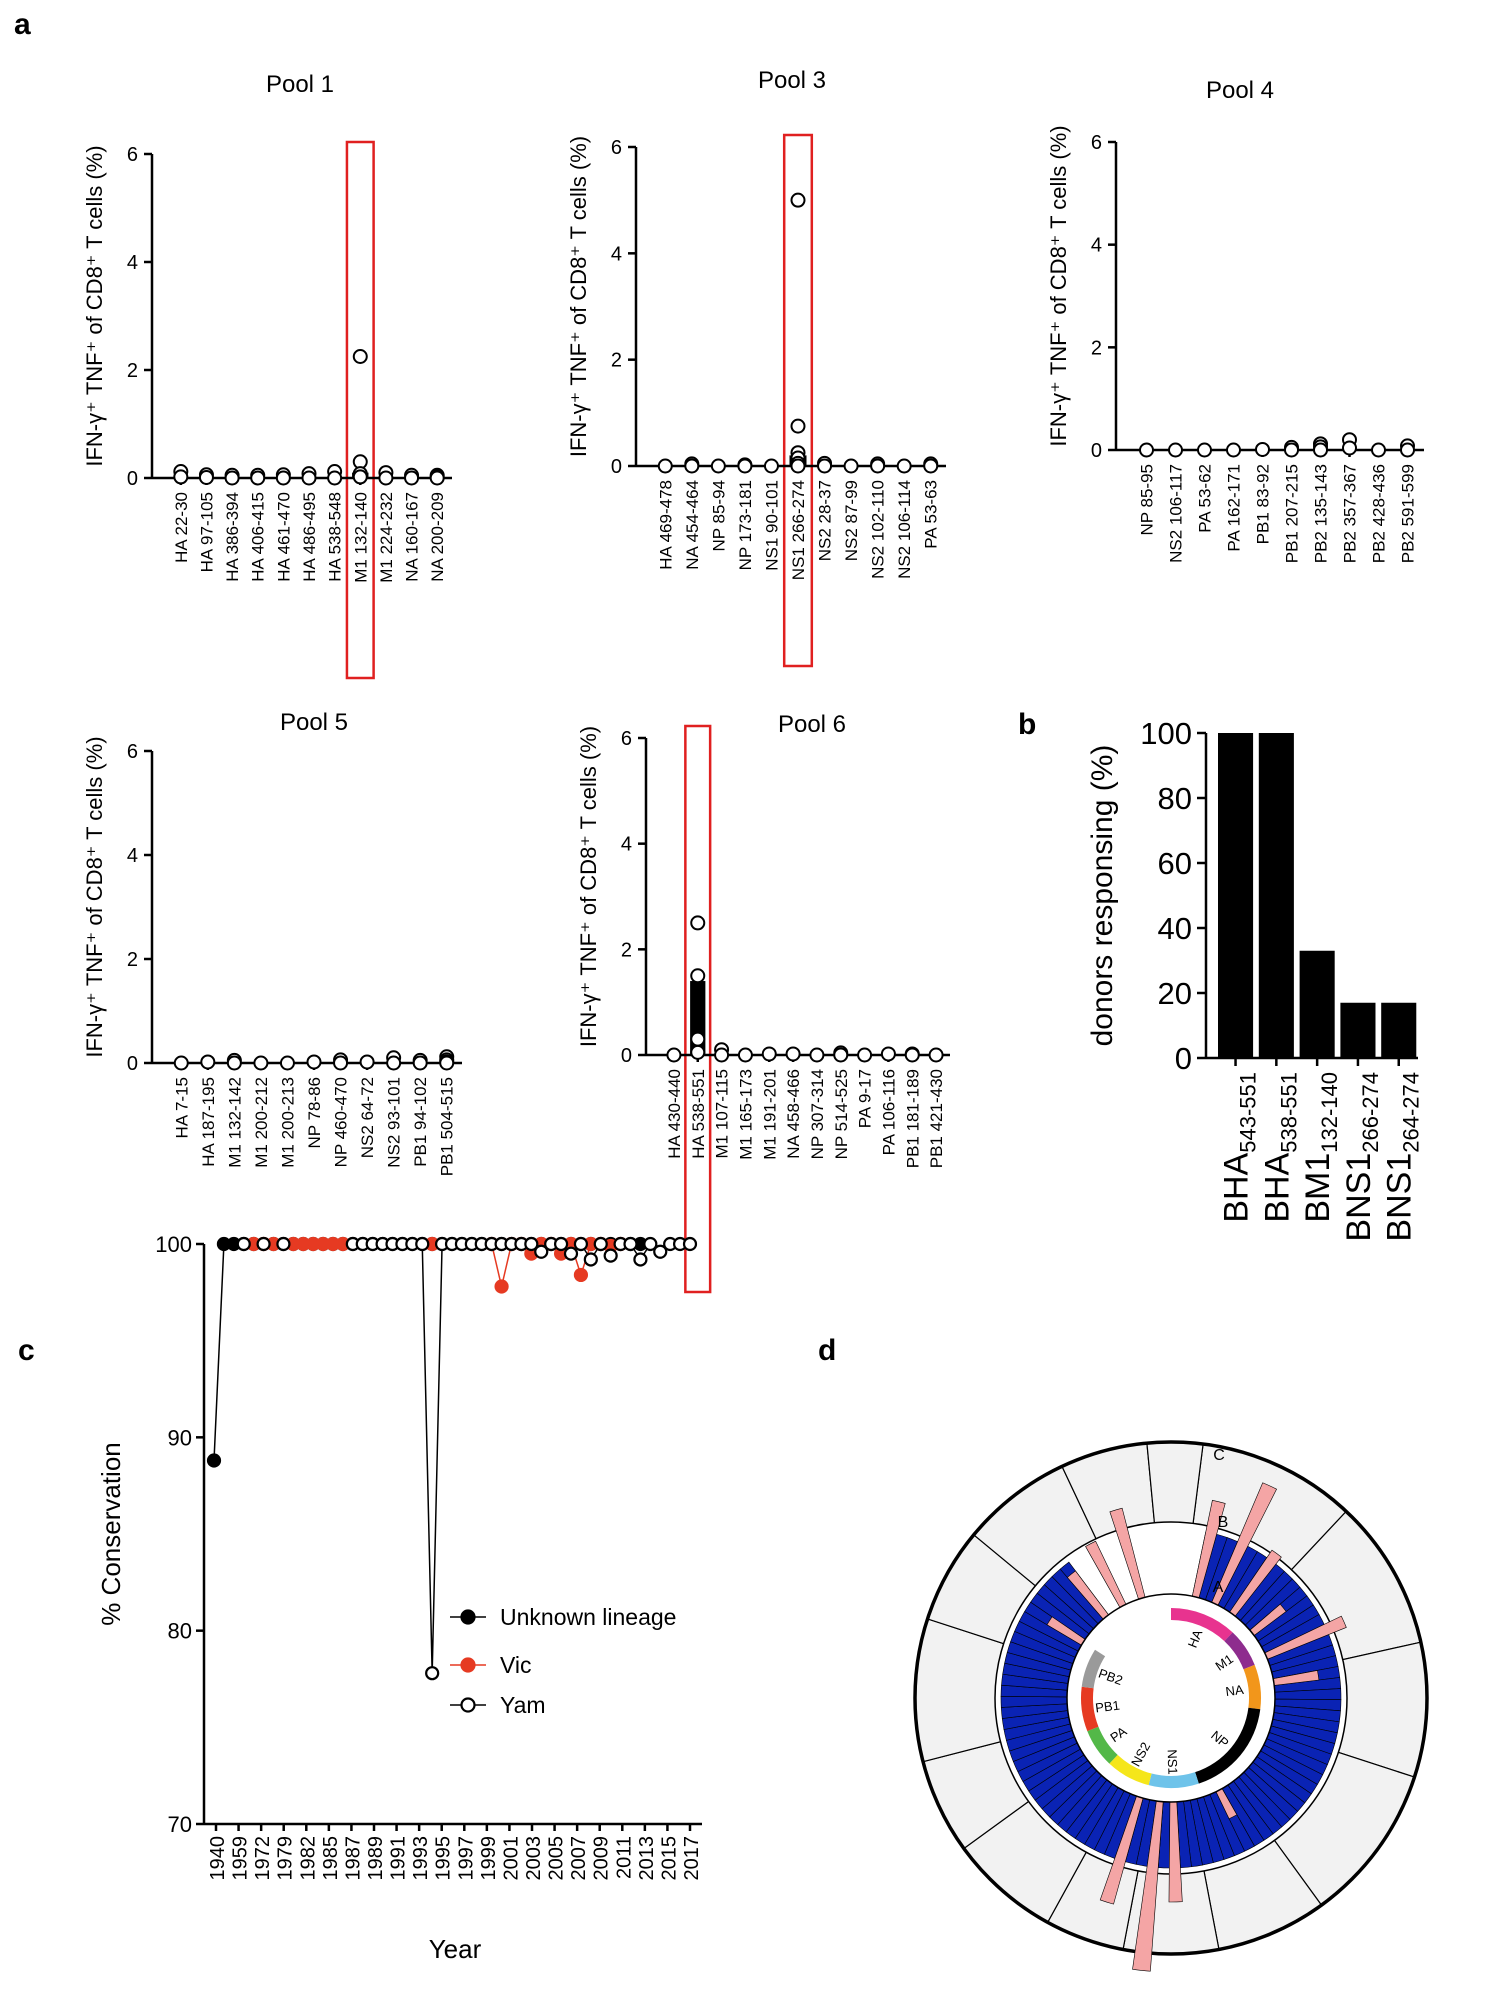  What do you see at coordinates (1288, 1112) in the screenshot?
I see `category-sub: 538-551` at bounding box center [1288, 1112].